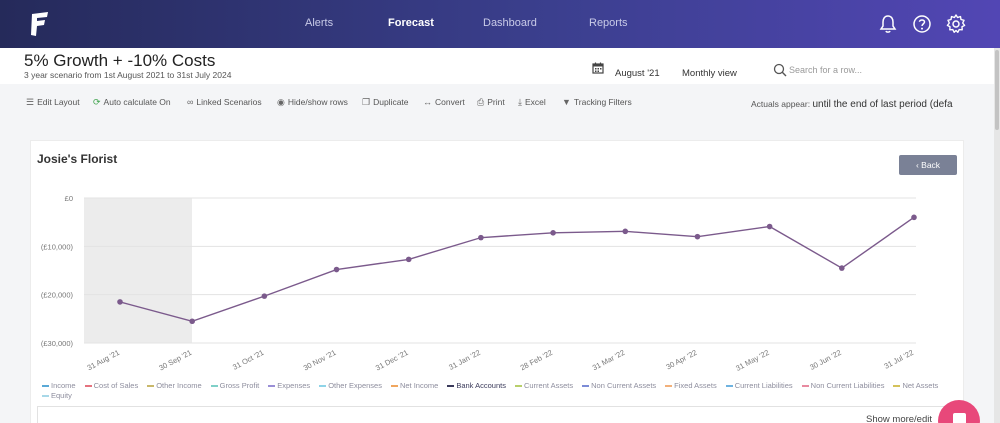 The image size is (1000, 423). What do you see at coordinates (355, 385) in the screenshot?
I see `legend-label: Other Expenses` at bounding box center [355, 385].